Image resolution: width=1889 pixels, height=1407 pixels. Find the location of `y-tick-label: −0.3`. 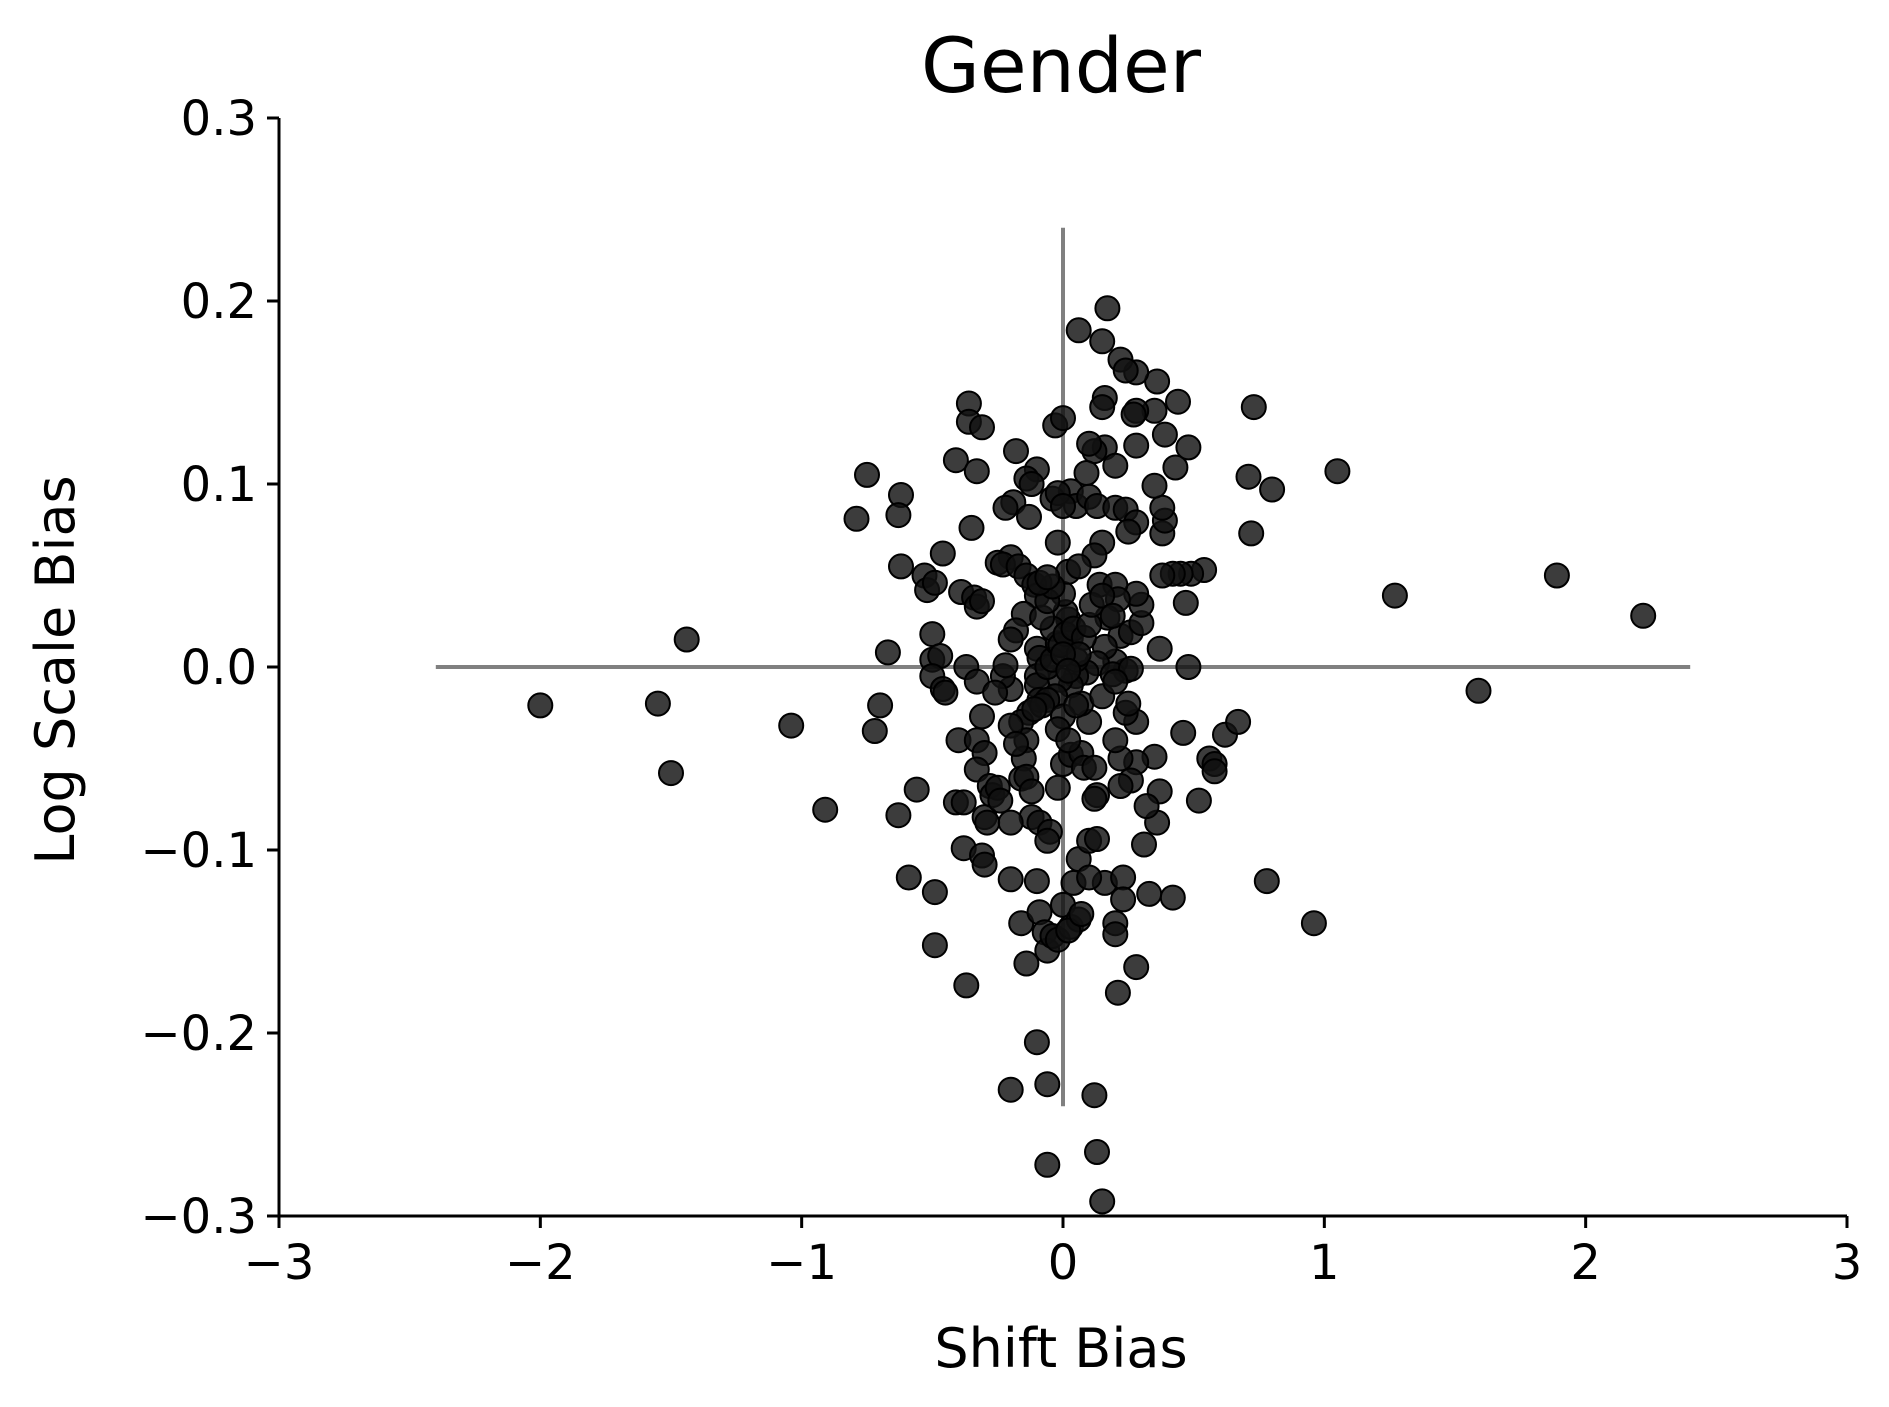

y-tick-label: −0.3 is located at coordinates (198, 1217).